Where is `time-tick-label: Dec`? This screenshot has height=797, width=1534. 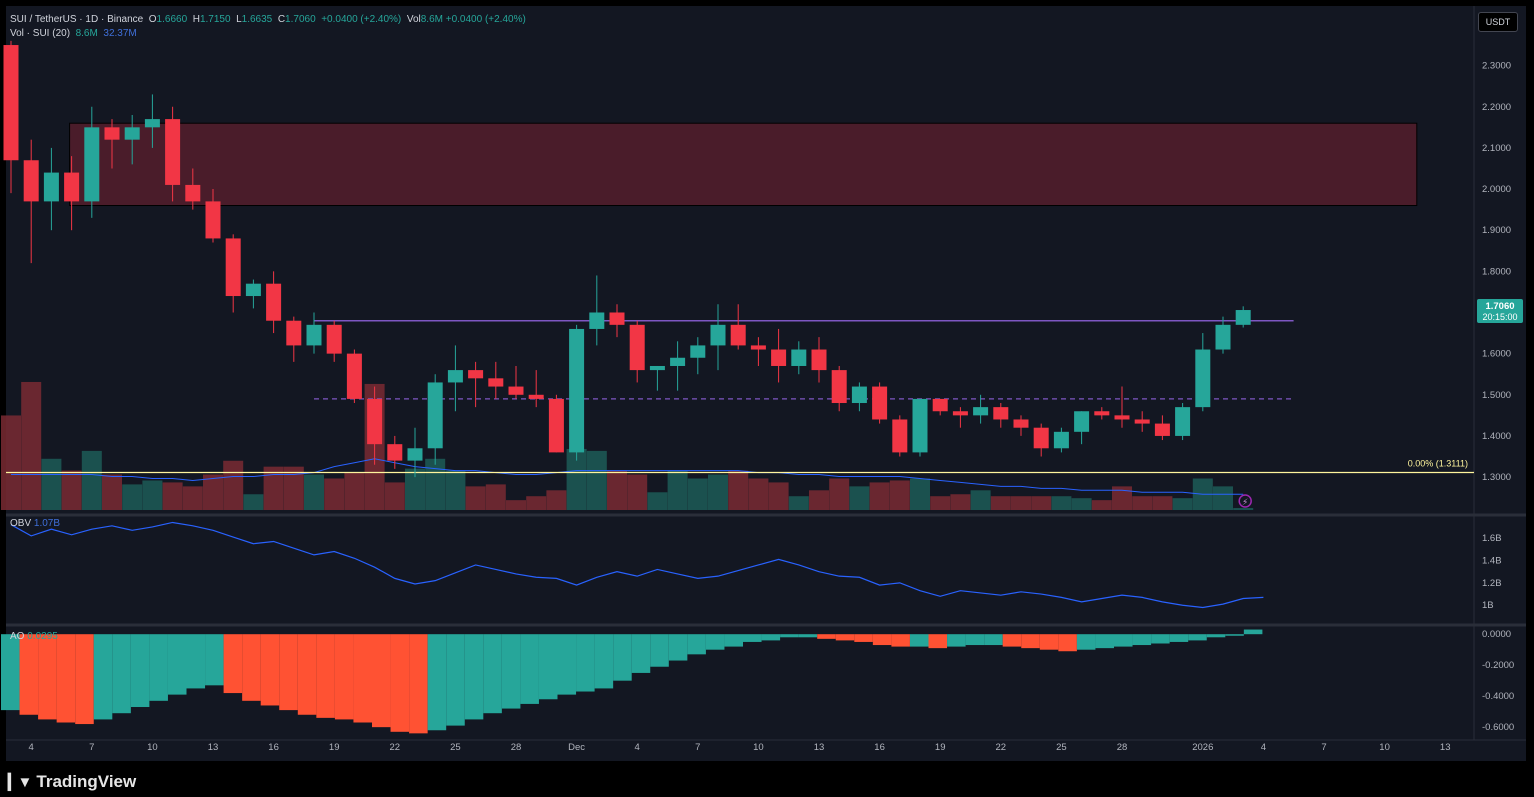 time-tick-label: Dec is located at coordinates (576, 747).